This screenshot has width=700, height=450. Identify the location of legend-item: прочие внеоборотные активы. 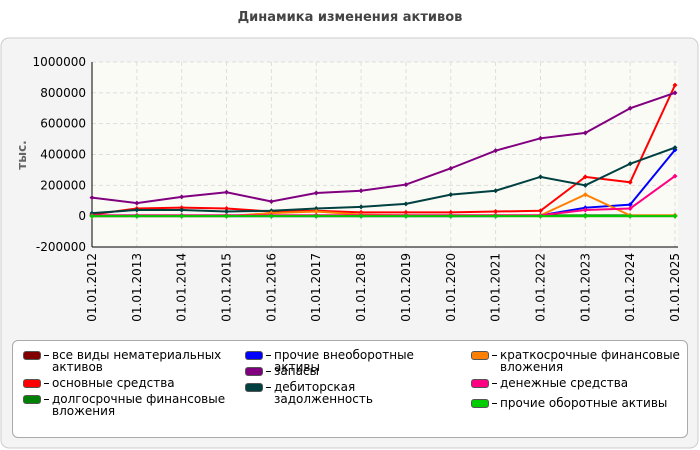
(349, 361).